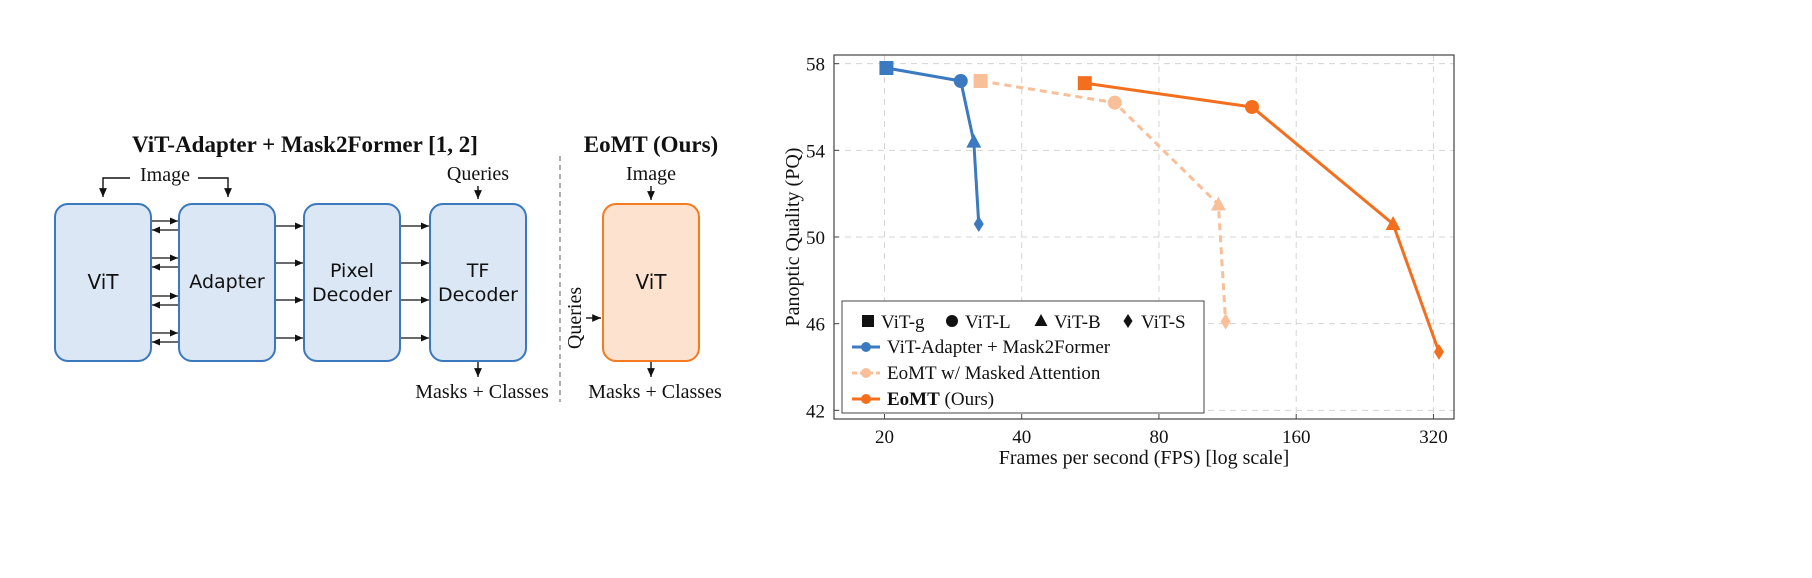  Describe the element at coordinates (1433, 437) in the screenshot. I see `x-tick-label: 320` at that location.